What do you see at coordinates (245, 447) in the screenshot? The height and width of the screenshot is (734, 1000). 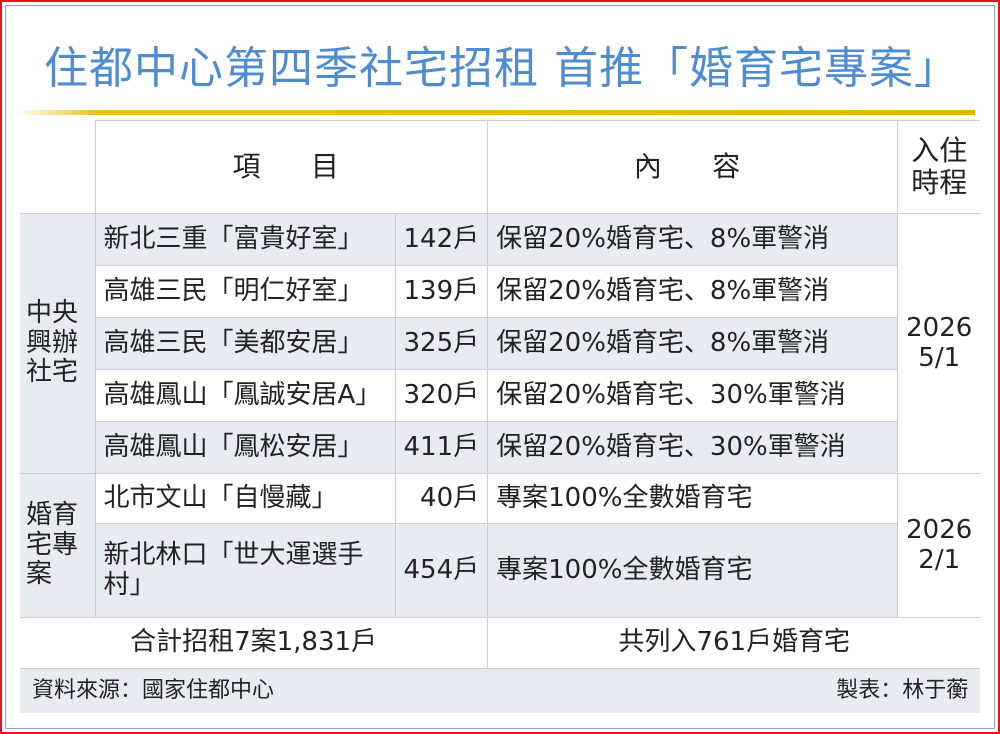 I see `project-name: 高雄鳳山「鳳松安居」` at bounding box center [245, 447].